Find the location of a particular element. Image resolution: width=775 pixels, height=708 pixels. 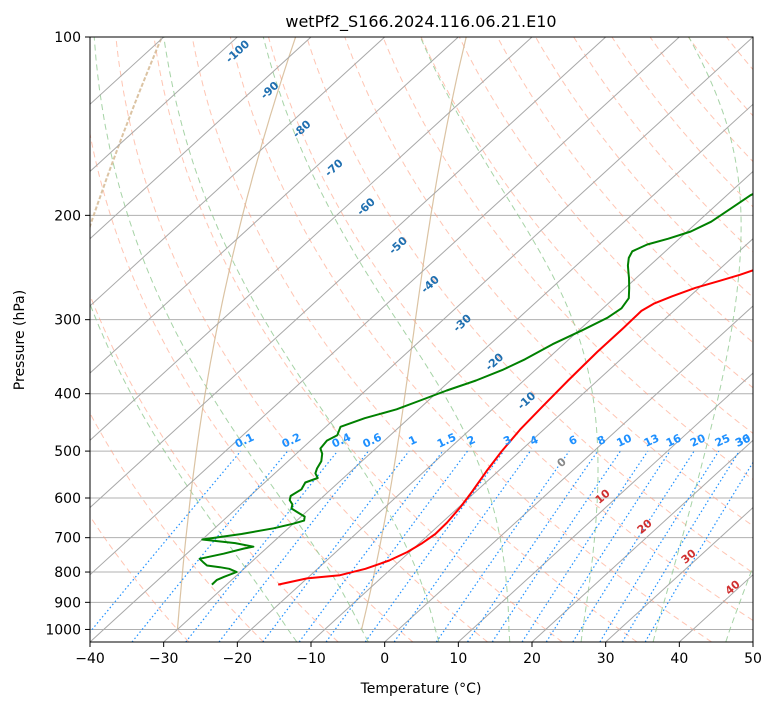

y-tick-label: 1000 is located at coordinates (63, 630).